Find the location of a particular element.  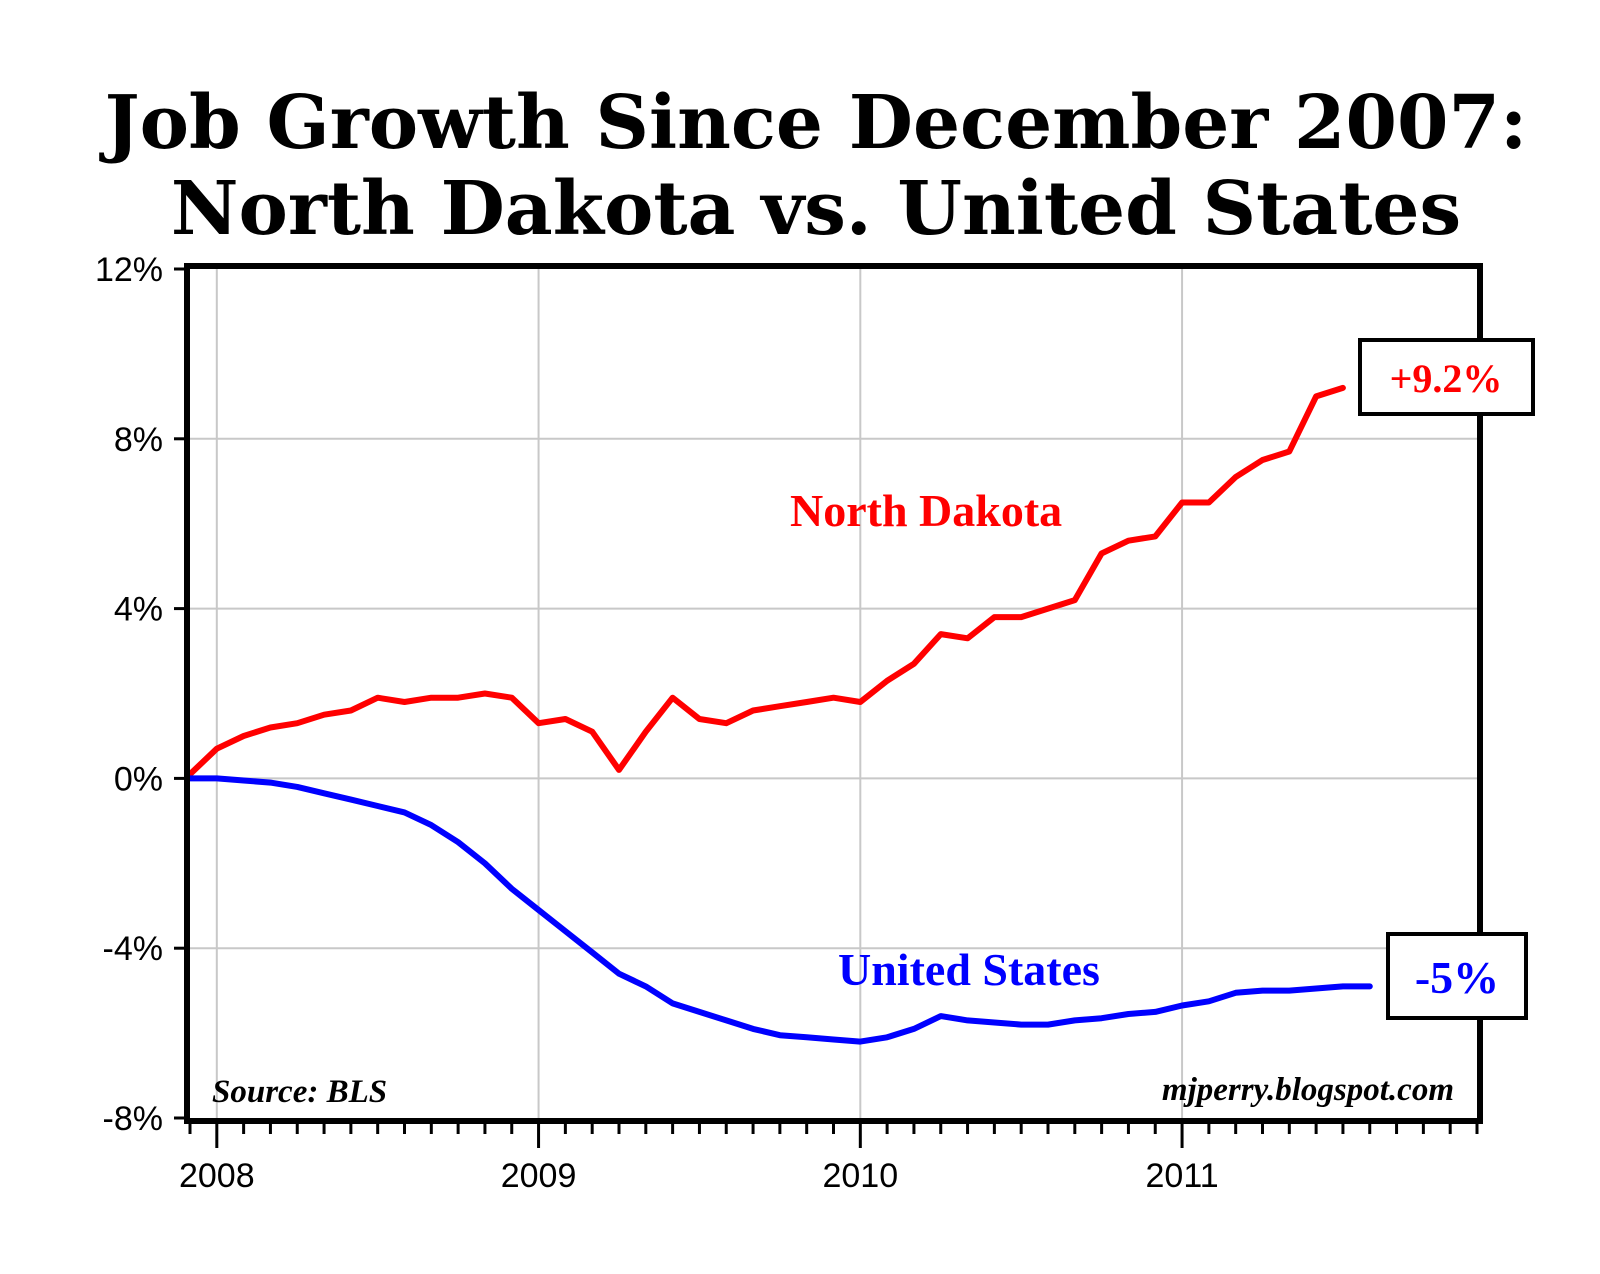

series-label-united-states: United States is located at coordinates (969, 969).